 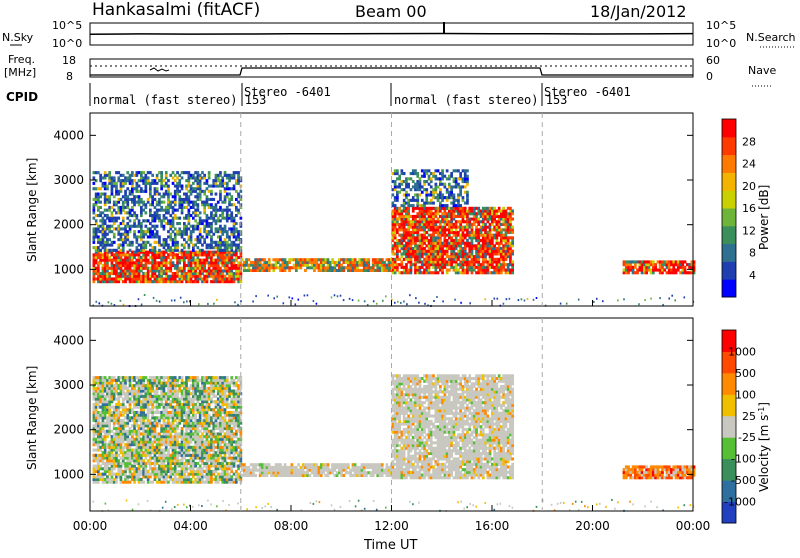 What do you see at coordinates (709, 76) in the screenshot?
I see `nave-tick-bottom: 0` at bounding box center [709, 76].